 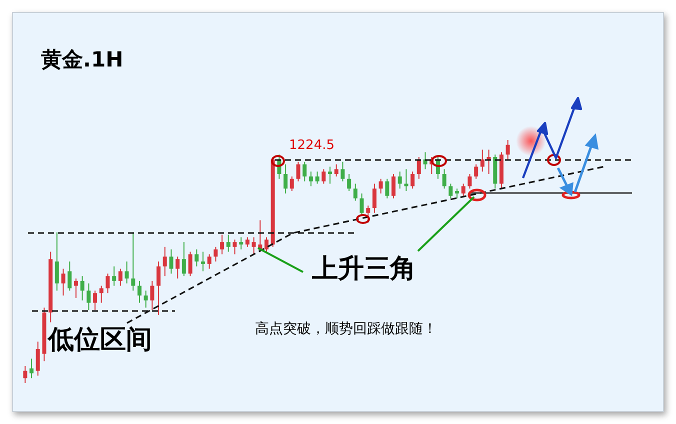 I want to click on annotation: 高点突破，顺势回踩做跟随！, so click(x=346, y=329).